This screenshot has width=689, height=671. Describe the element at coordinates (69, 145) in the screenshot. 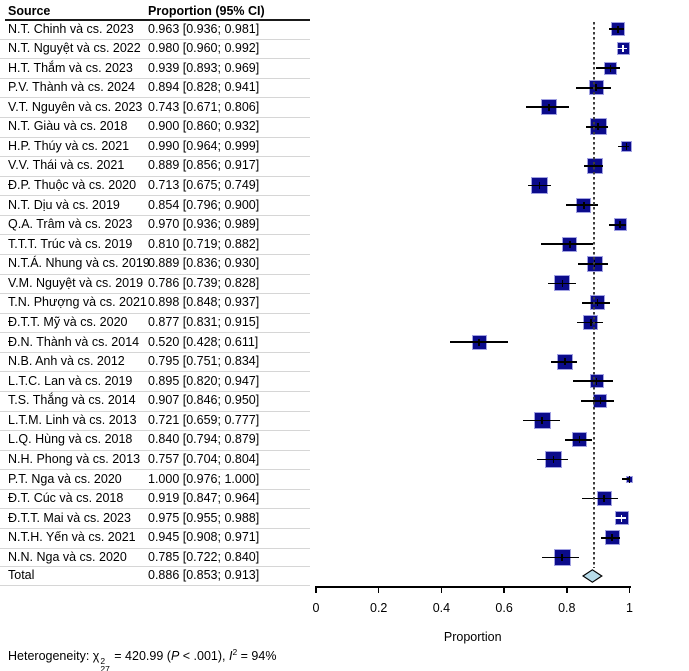

I see `study-row-label: H.P. Thúy và cs. 2021` at that location.